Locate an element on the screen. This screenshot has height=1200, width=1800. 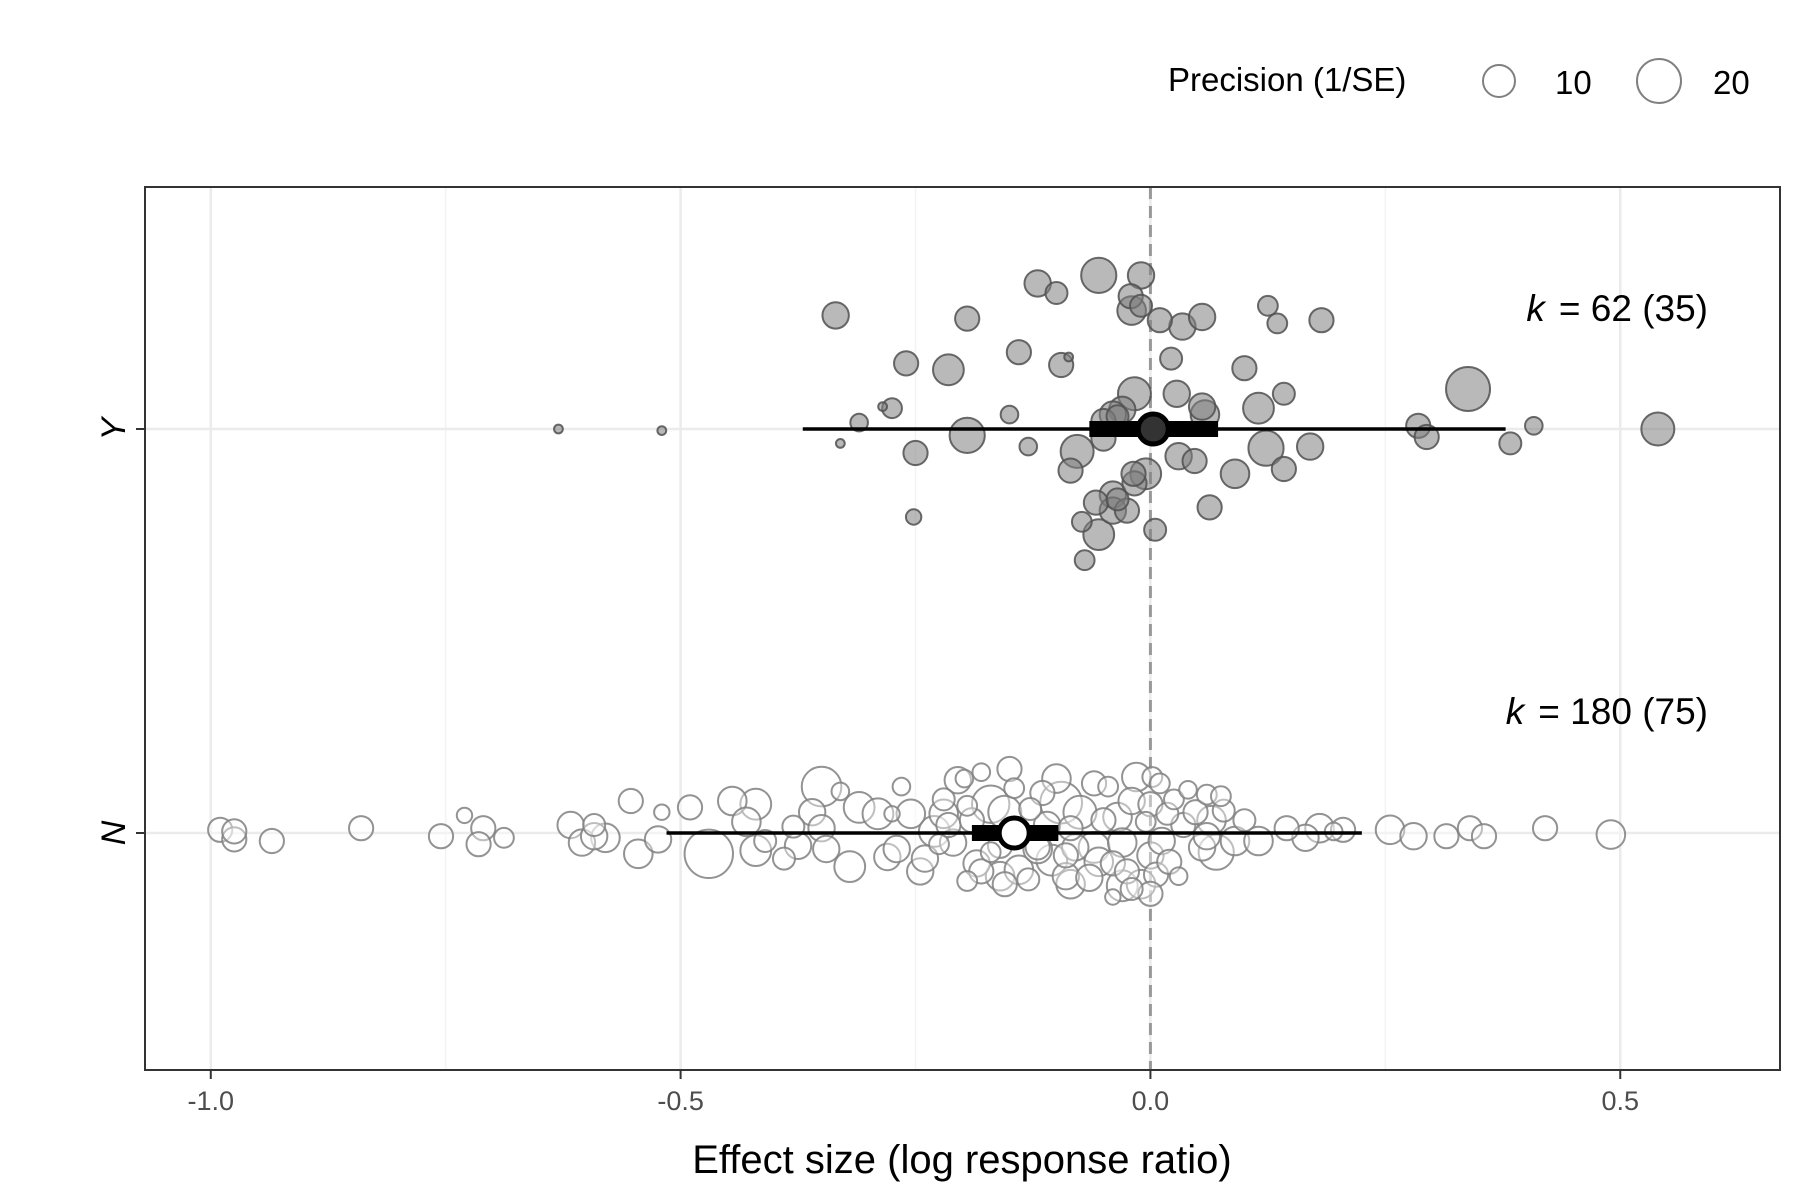
k-annotation-n: k = 180 (75) is located at coordinates (1607, 711).